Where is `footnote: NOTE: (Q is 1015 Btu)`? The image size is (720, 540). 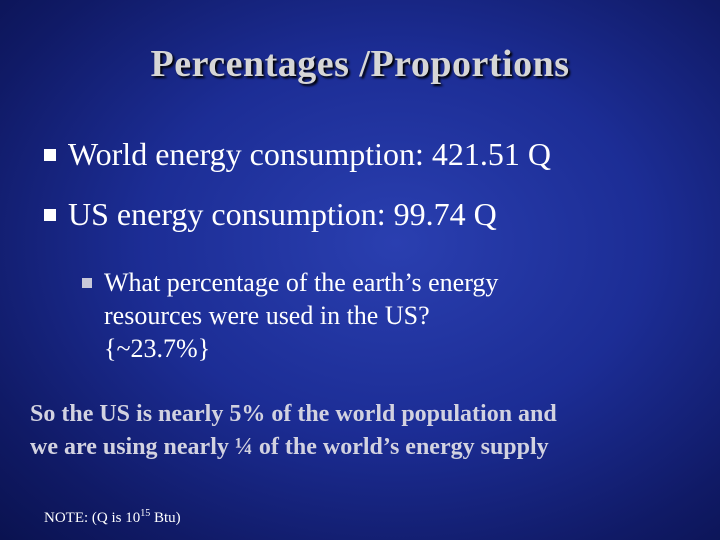
footnote: NOTE: (Q is 1015 Btu) is located at coordinates (112, 517).